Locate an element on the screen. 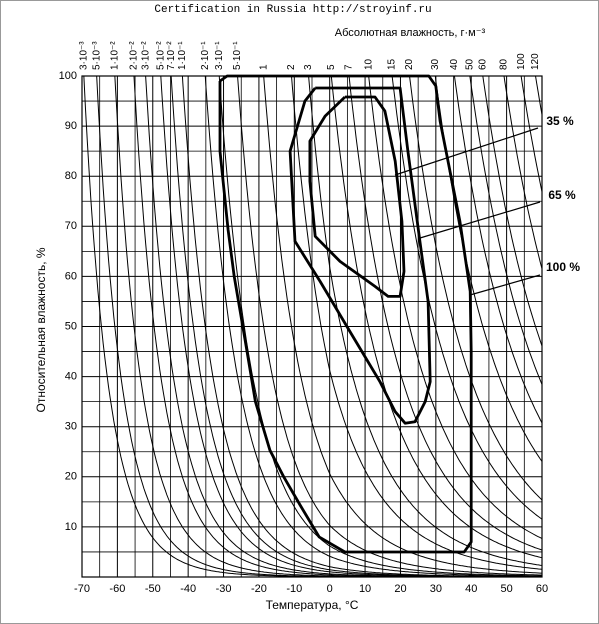 This screenshot has height=624, width=599. abs-humidity-label: 15 is located at coordinates (392, 64).